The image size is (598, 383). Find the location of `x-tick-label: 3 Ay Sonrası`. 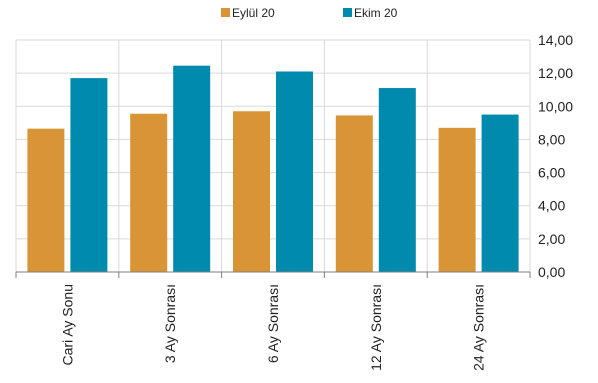

x-tick-label: 3 Ay Sonrası is located at coordinates (170, 323).